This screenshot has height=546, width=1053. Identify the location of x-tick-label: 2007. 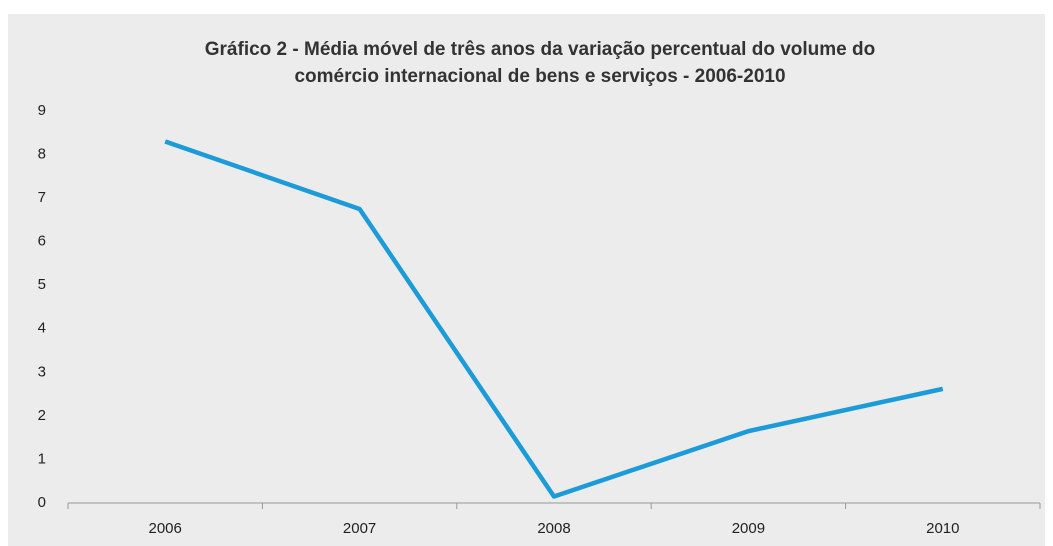
(359, 528).